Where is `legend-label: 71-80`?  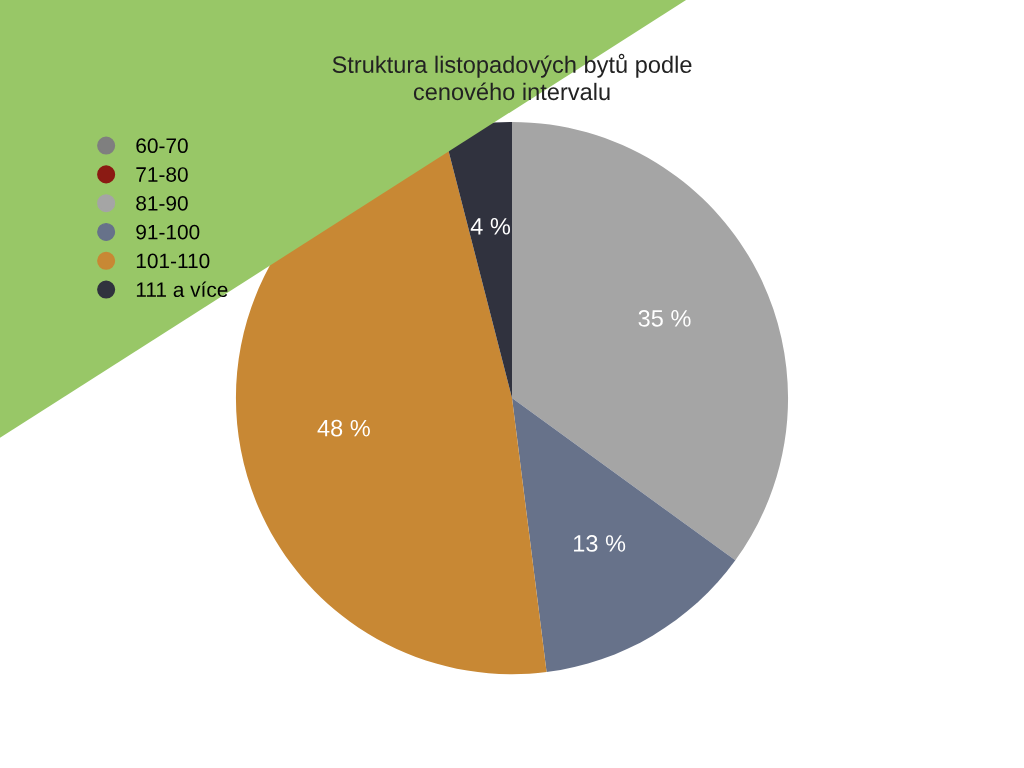
legend-label: 71-80 is located at coordinates (162, 174).